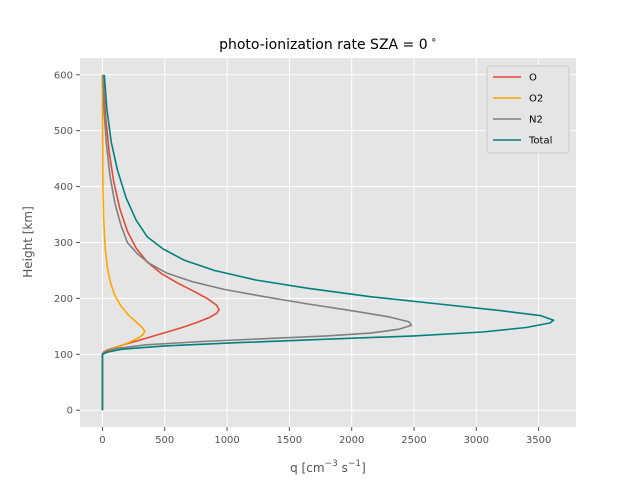 The image size is (640, 480). What do you see at coordinates (328, 44) in the screenshot?
I see `chart-title: photo-ionization rate SZA = 0 ∘` at bounding box center [328, 44].